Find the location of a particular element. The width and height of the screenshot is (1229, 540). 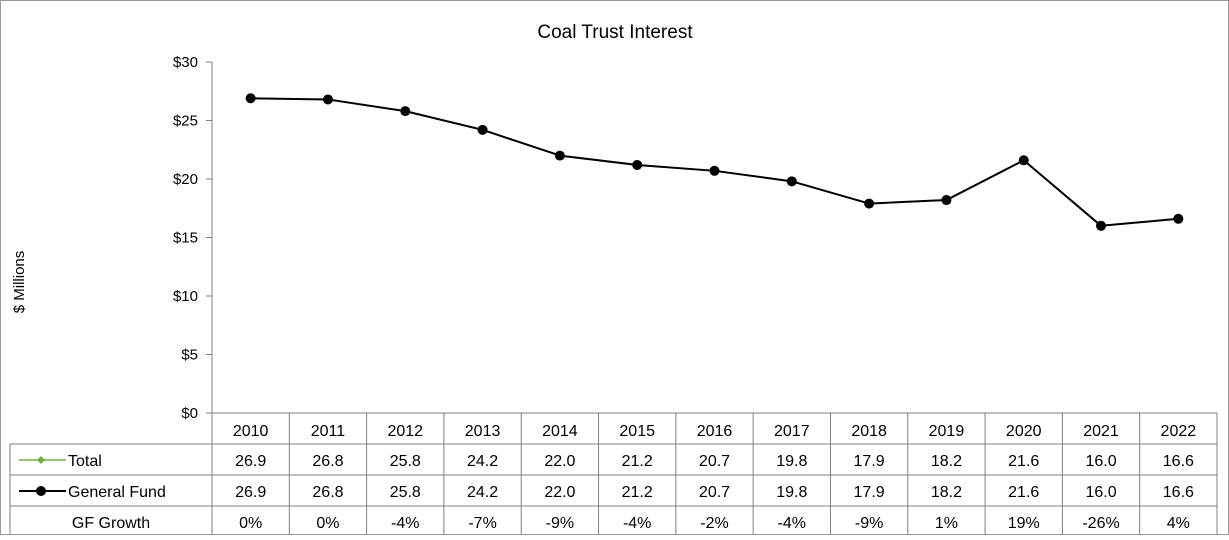

x-tick-label: 2015 is located at coordinates (637, 431).